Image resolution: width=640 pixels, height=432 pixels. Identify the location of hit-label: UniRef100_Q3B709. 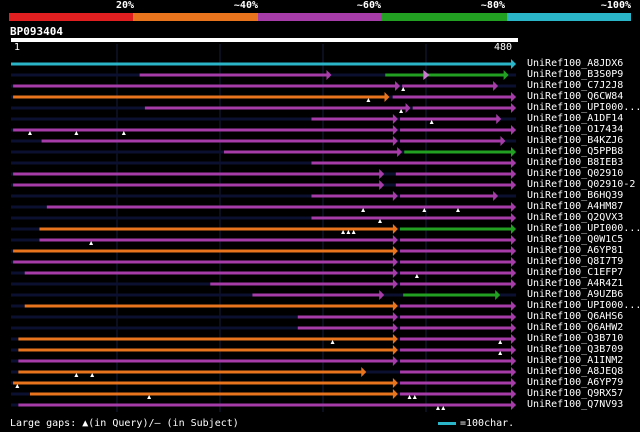
(575, 349).